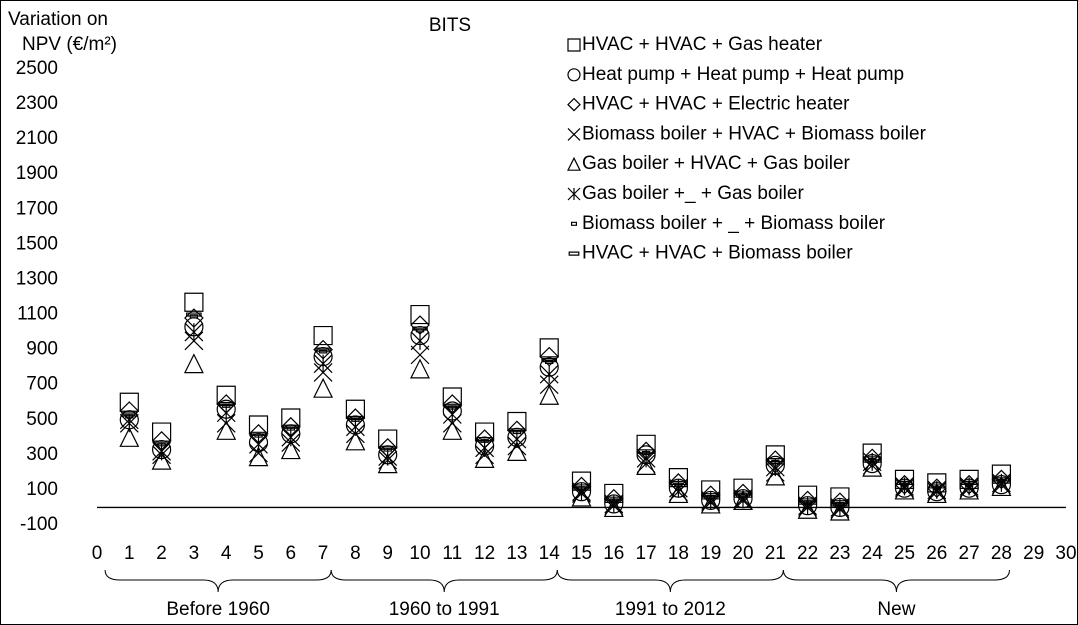 The image size is (1078, 625). I want to click on x-tick-label: 3, so click(194, 553).